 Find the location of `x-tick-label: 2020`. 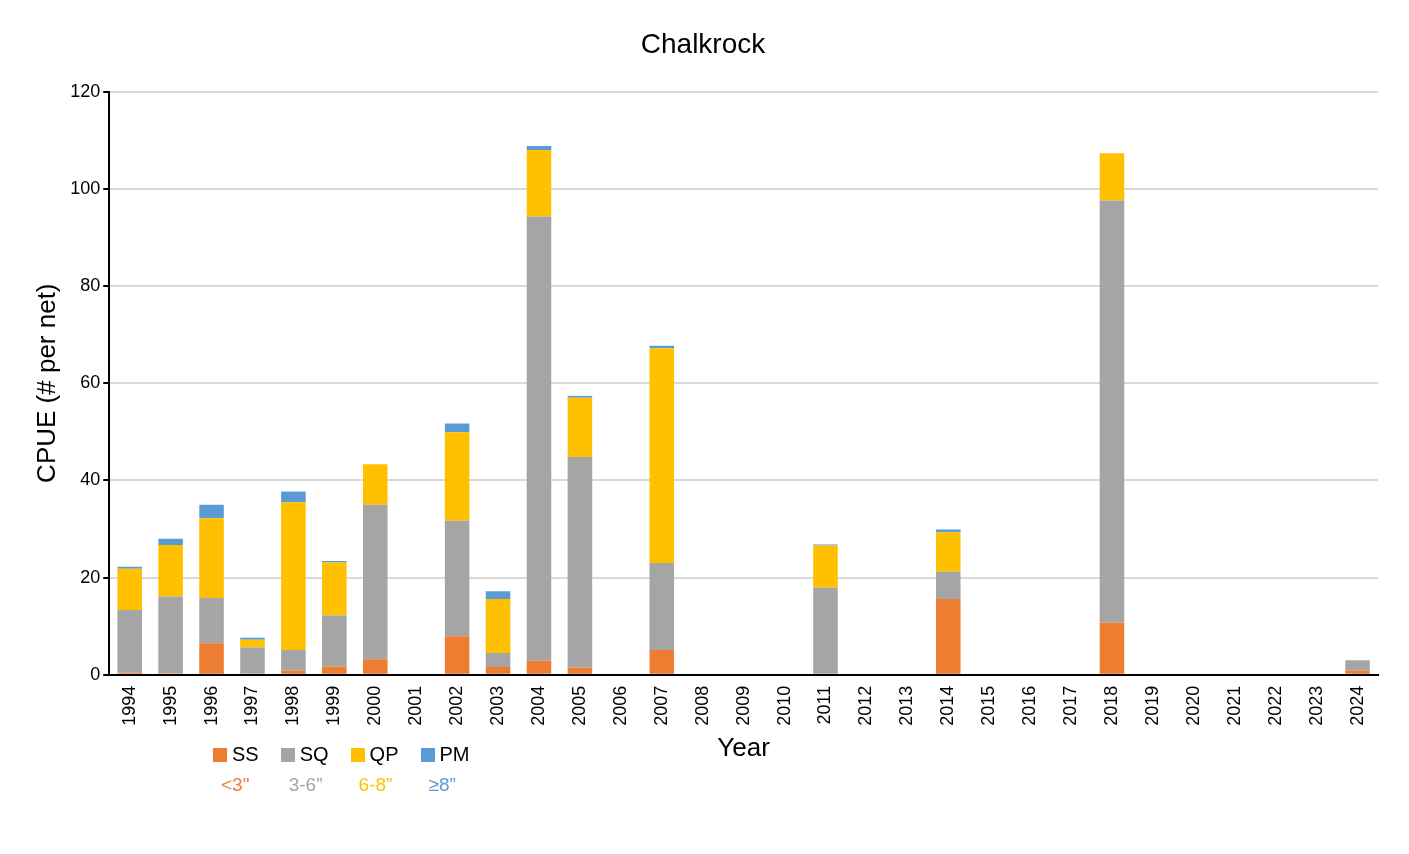

x-tick-label: 2020 is located at coordinates (1192, 705).